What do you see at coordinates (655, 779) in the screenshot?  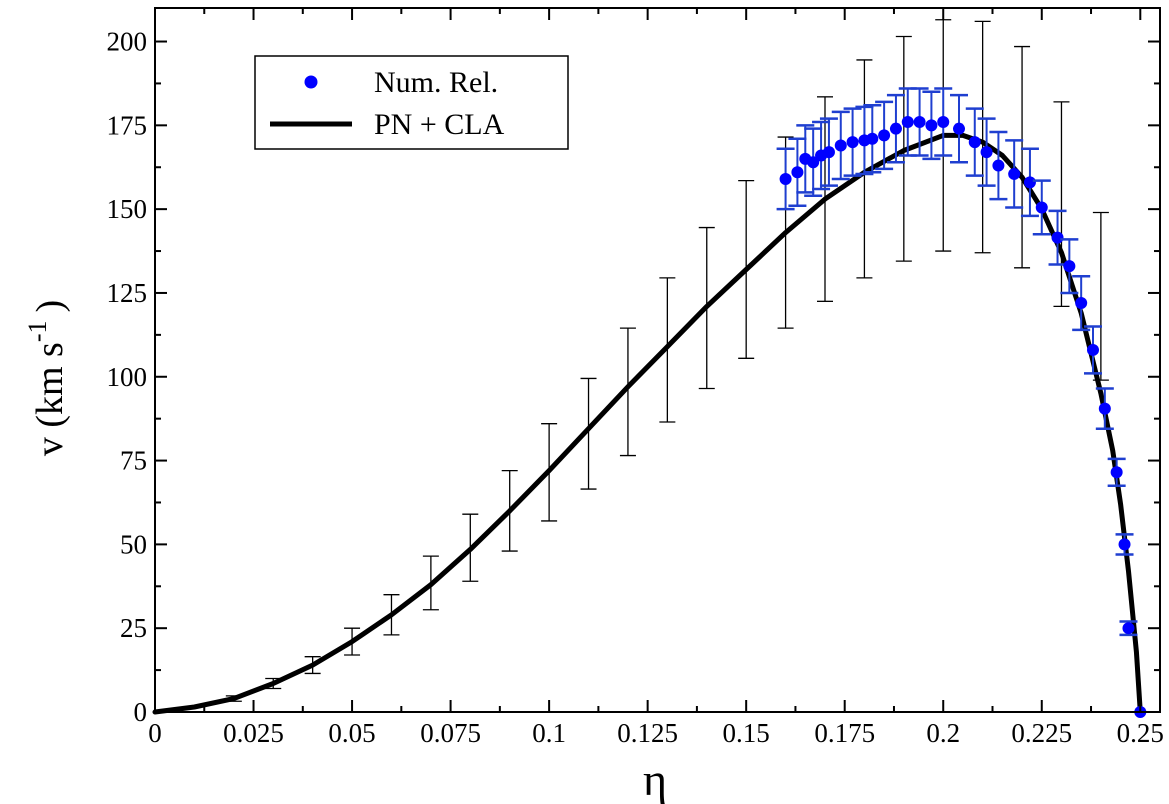 I see `x-axis-label: η` at bounding box center [655, 779].